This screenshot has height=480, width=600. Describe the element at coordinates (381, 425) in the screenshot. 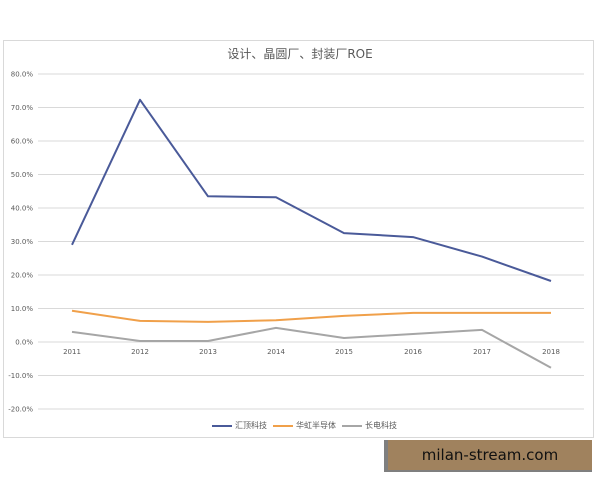

I see `legend-label: 长电科技` at that location.